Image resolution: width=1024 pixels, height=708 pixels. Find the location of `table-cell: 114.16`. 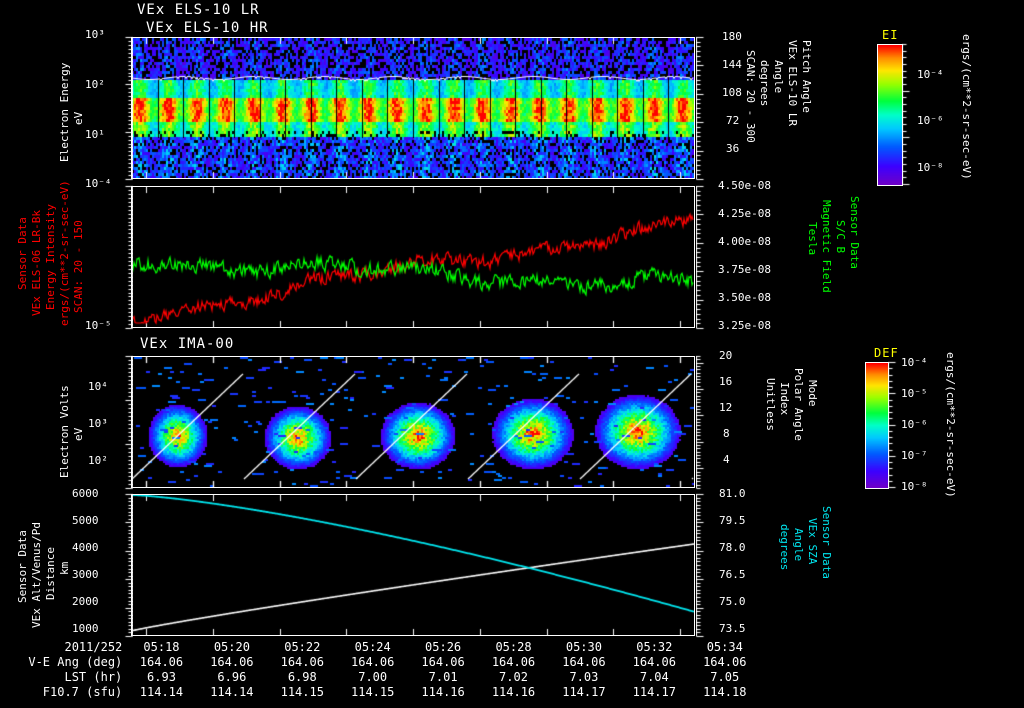

table-cell: 114.16 is located at coordinates (513, 692).